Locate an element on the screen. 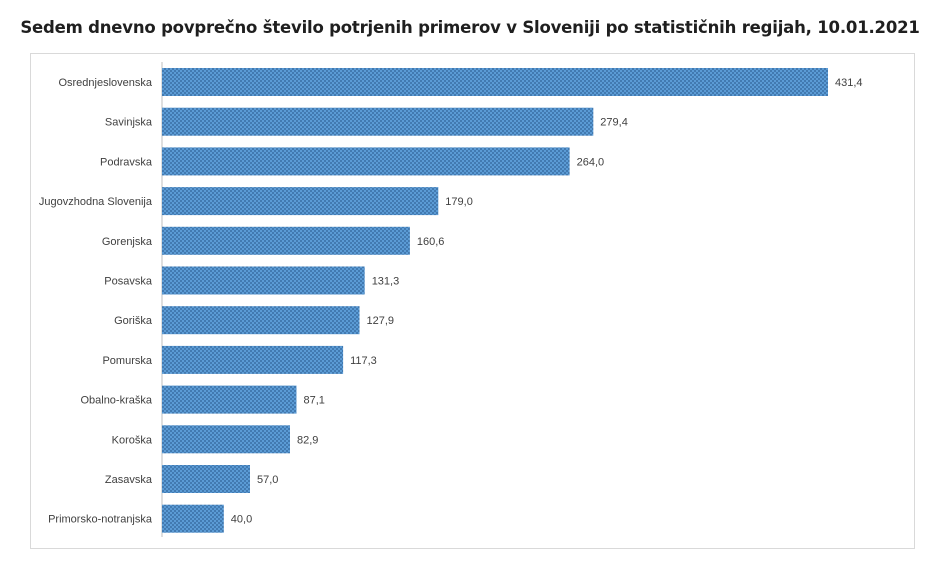 The image size is (940, 567). category-label: Posavska is located at coordinates (128, 282).